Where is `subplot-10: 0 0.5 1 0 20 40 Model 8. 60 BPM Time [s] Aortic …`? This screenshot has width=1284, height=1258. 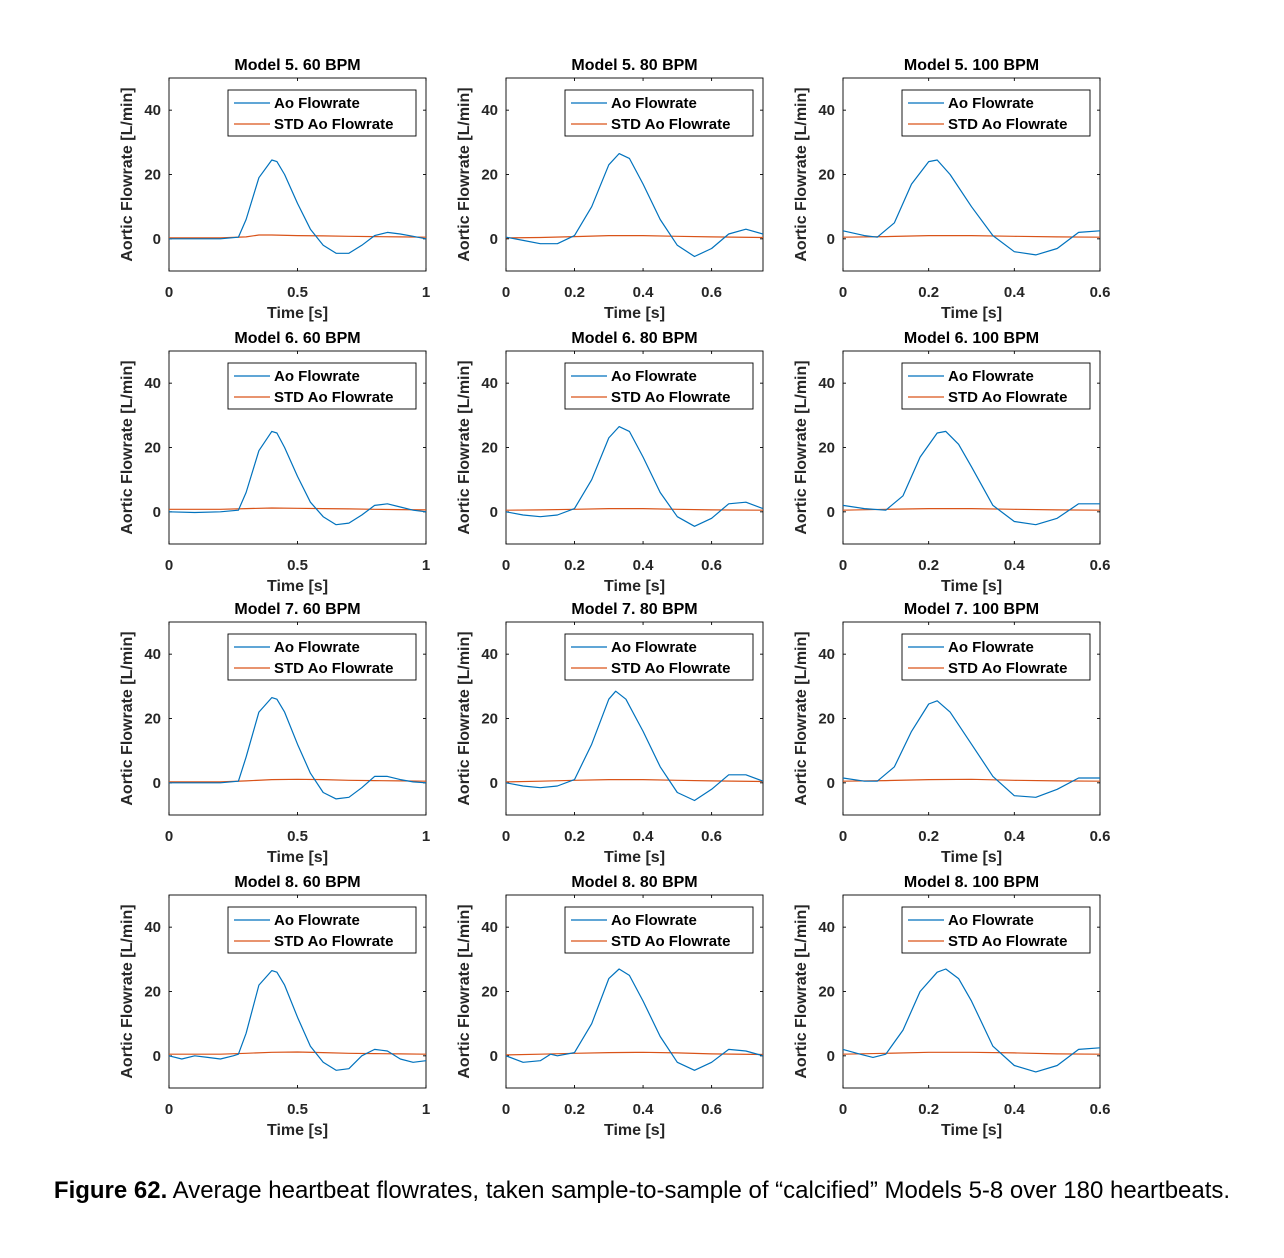
subplot-10: 0 0.5 1 0 20 40 Model 8. 60 BPM Time [s] Aortic … is located at coordinates (274, 1006).